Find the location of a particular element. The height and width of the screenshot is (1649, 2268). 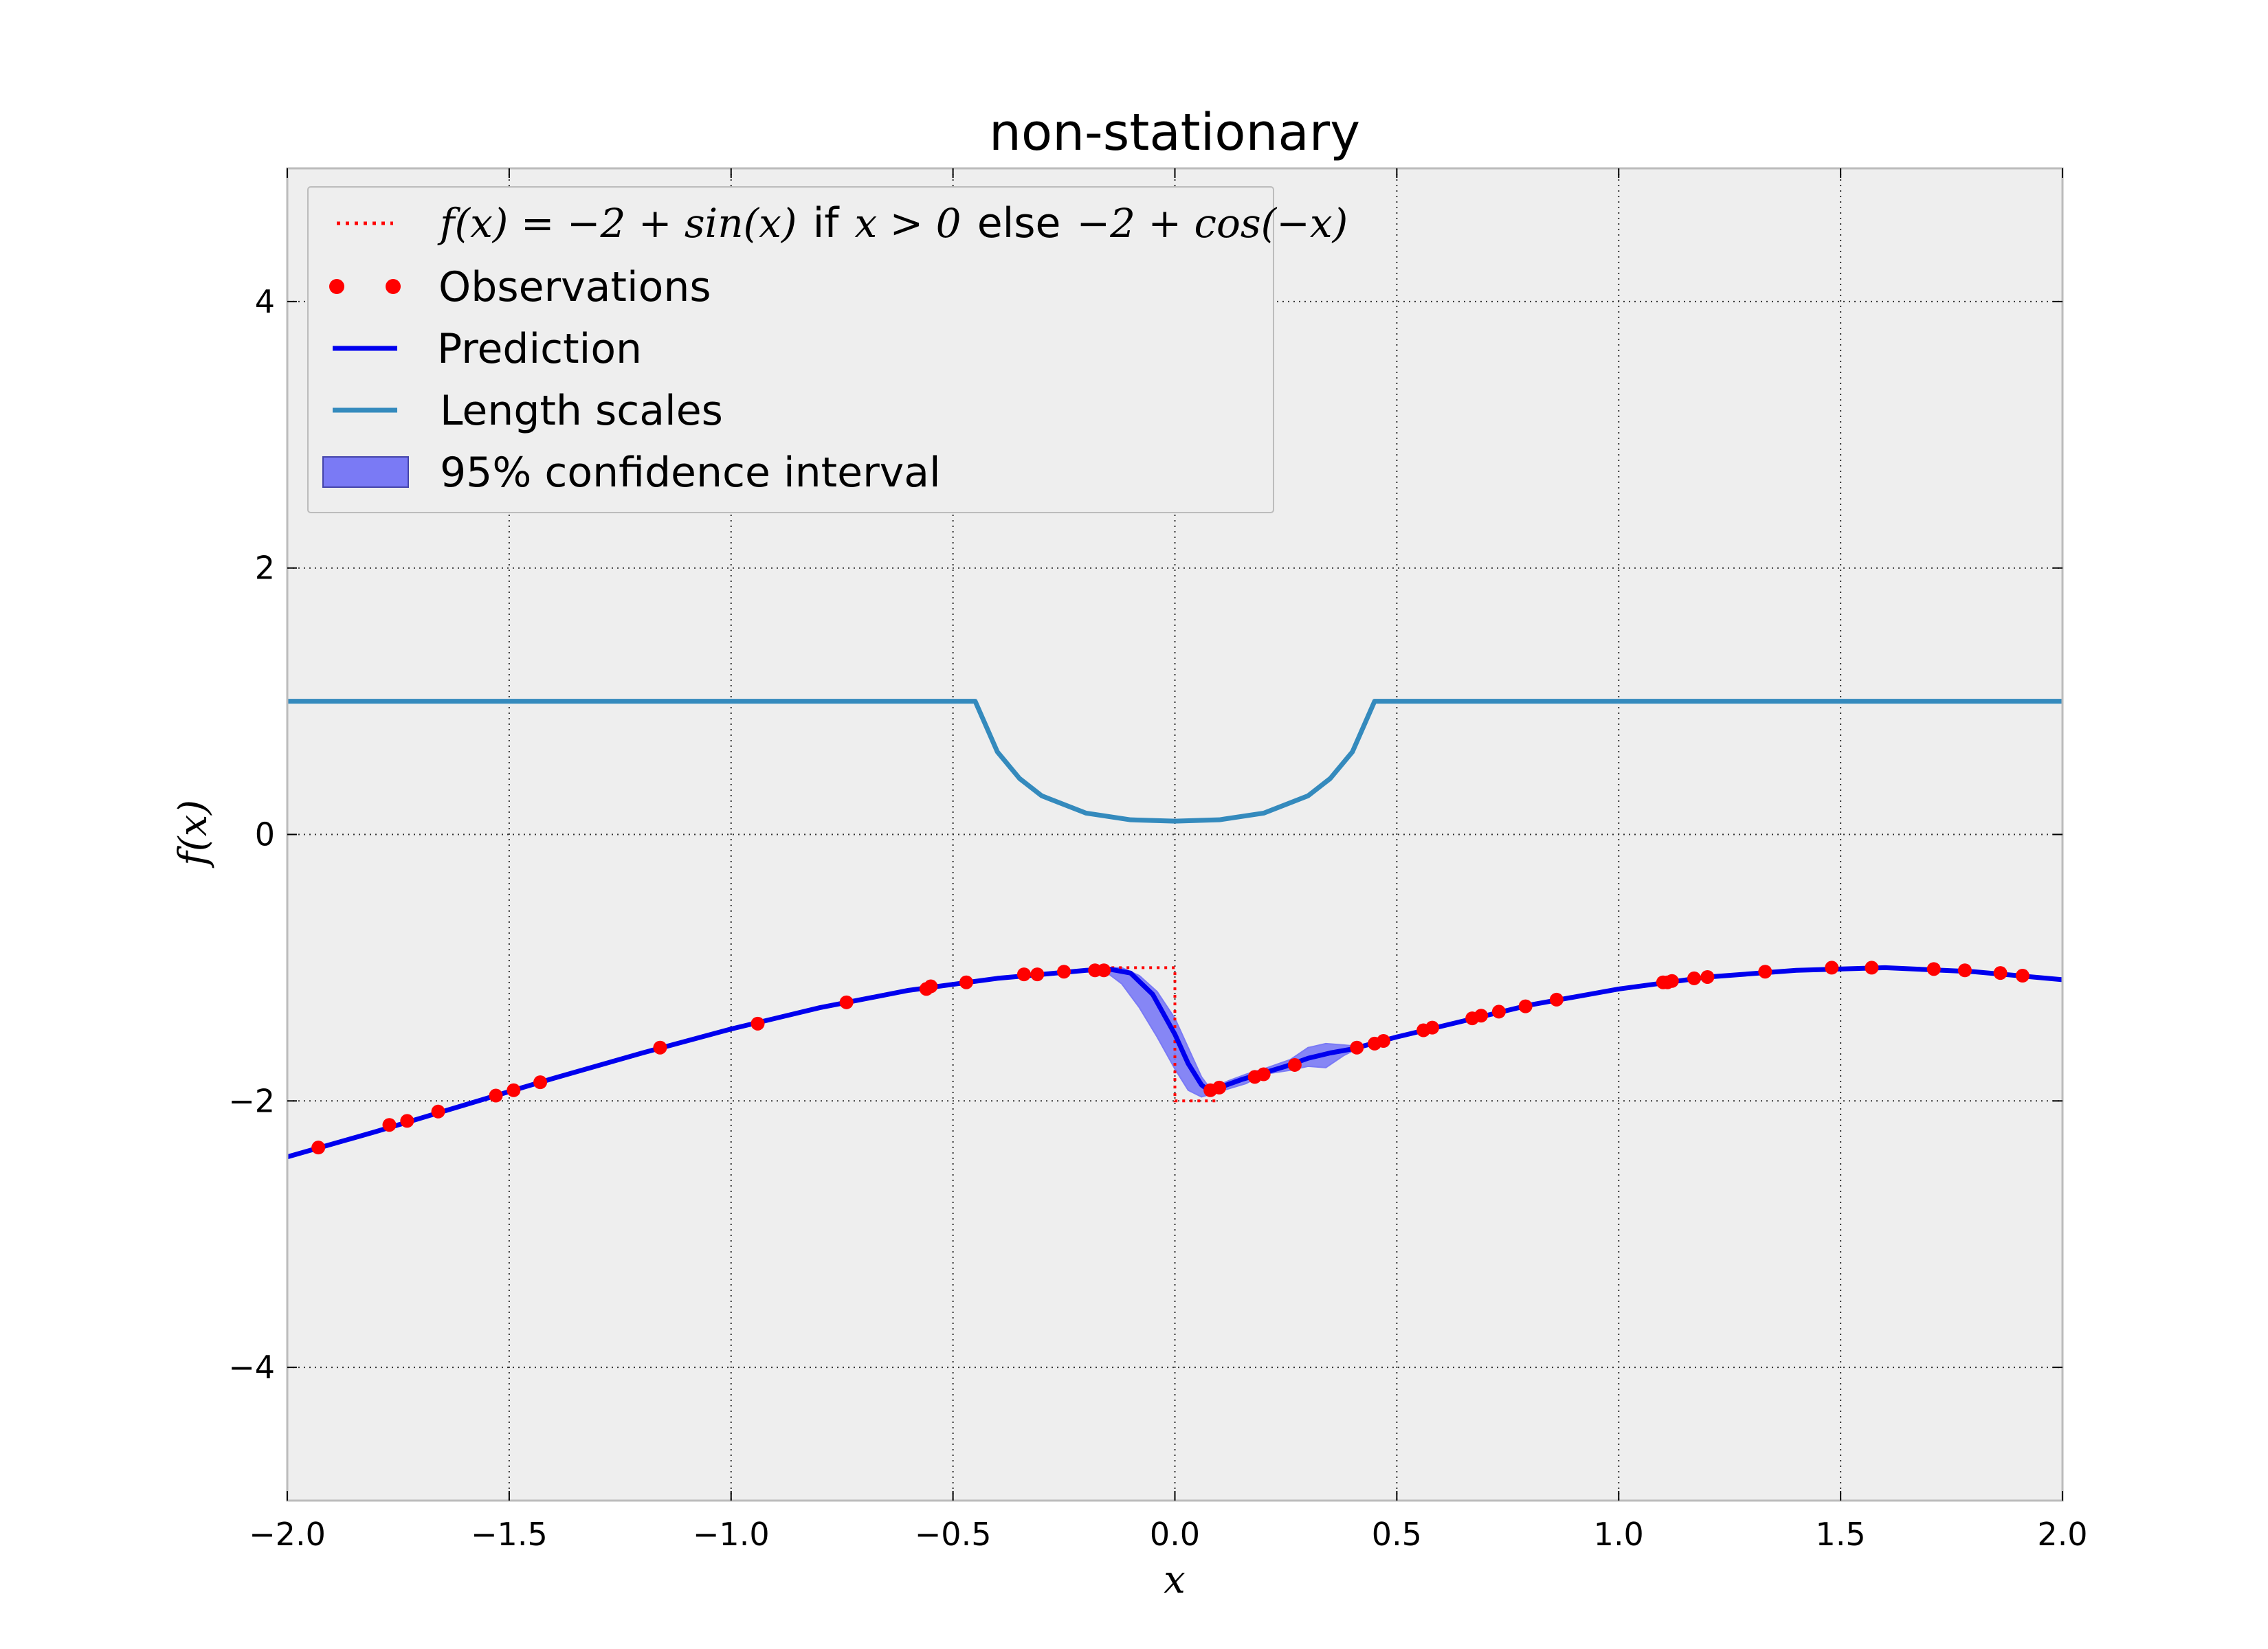

legend-function-math2: −2 + cos(−x) is located at coordinates (1213, 223).